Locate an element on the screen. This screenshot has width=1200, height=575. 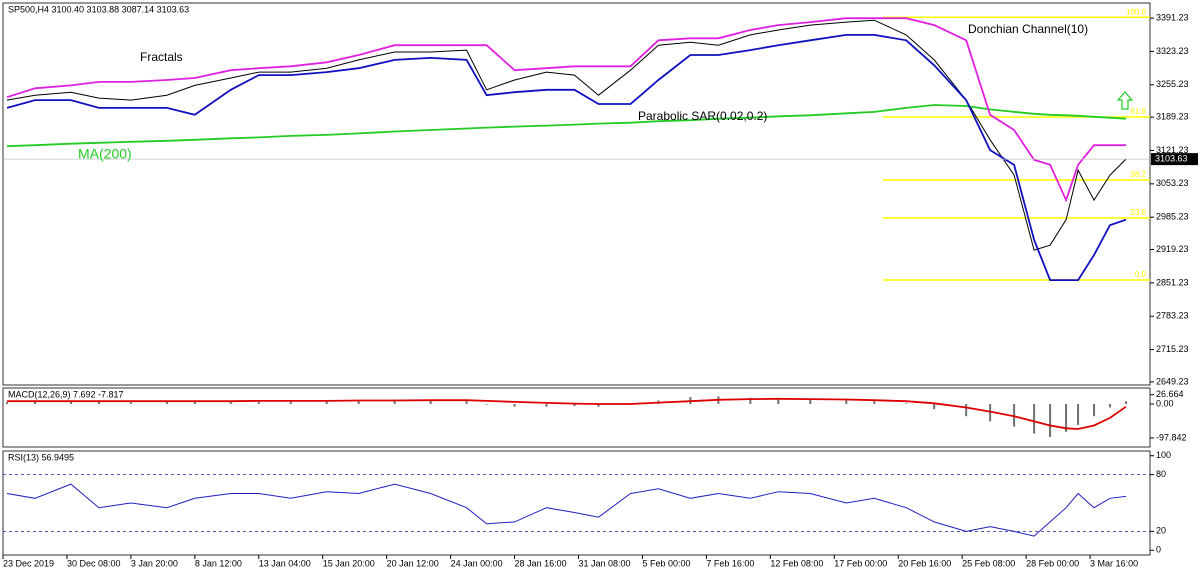
last-price-label: 3103.63 is located at coordinates (1171, 158).